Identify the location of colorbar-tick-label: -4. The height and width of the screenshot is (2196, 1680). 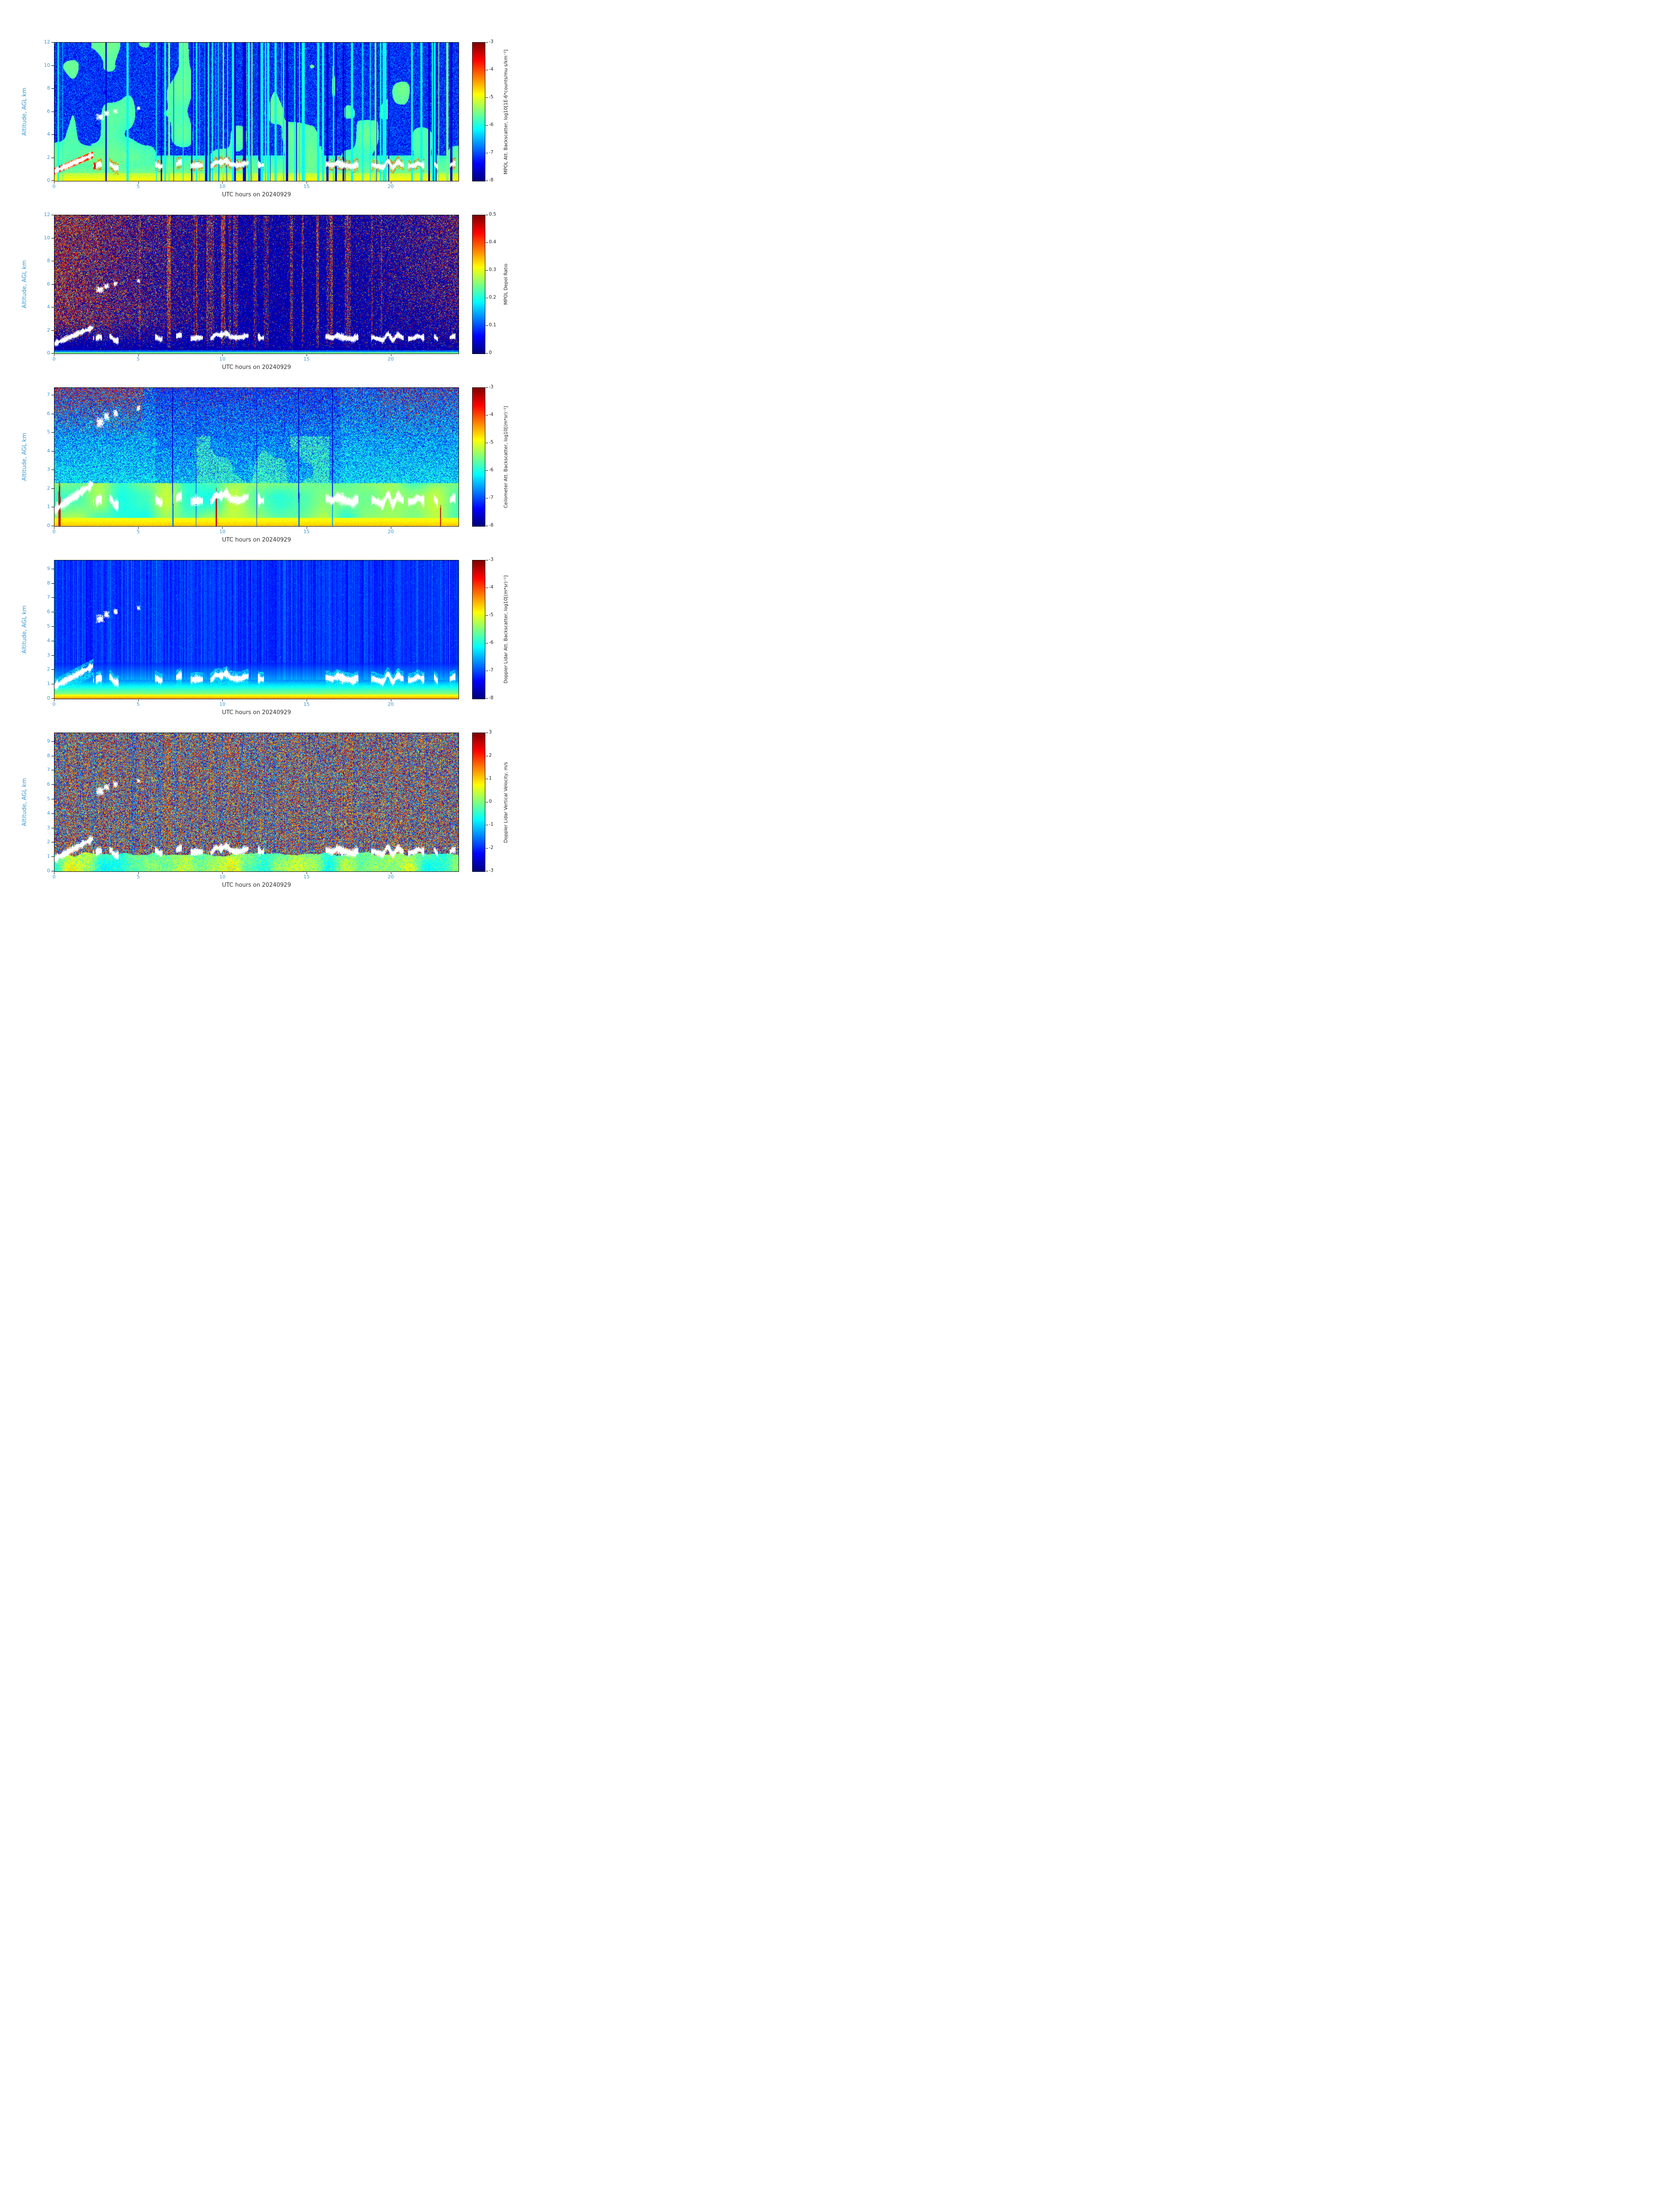
(492, 414).